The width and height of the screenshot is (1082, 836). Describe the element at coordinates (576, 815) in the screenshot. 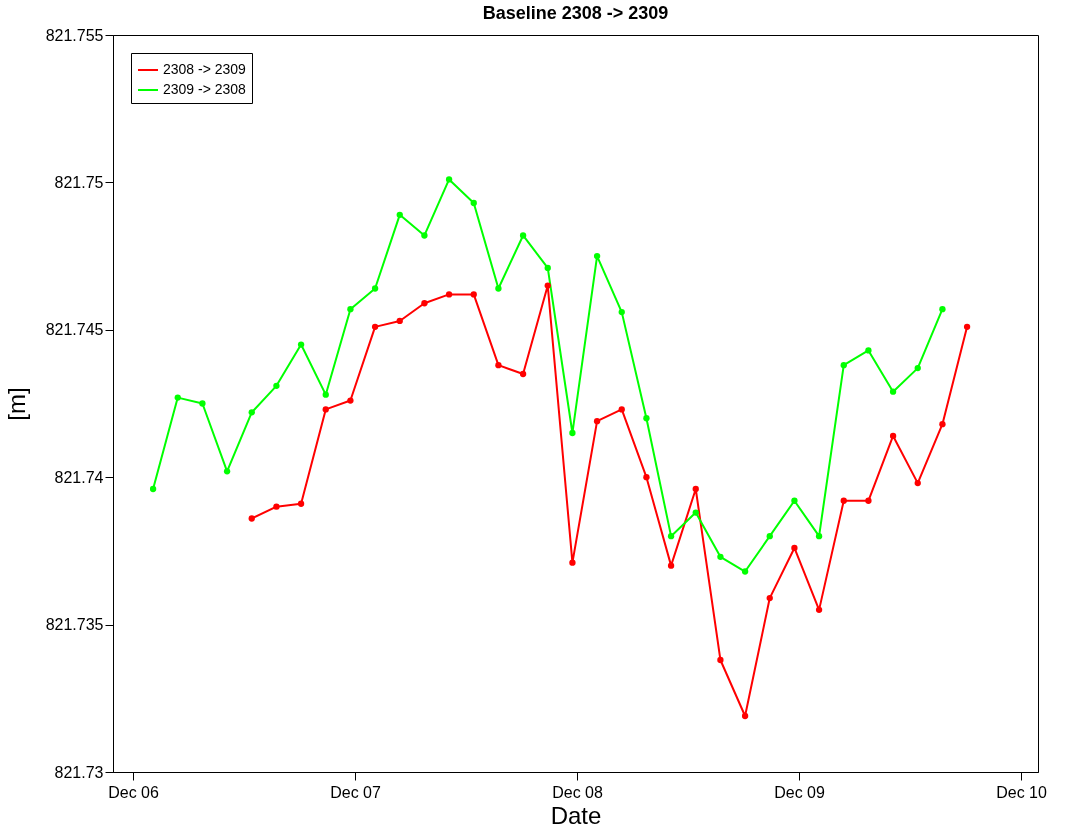

I see `x-axis-title: Date` at that location.